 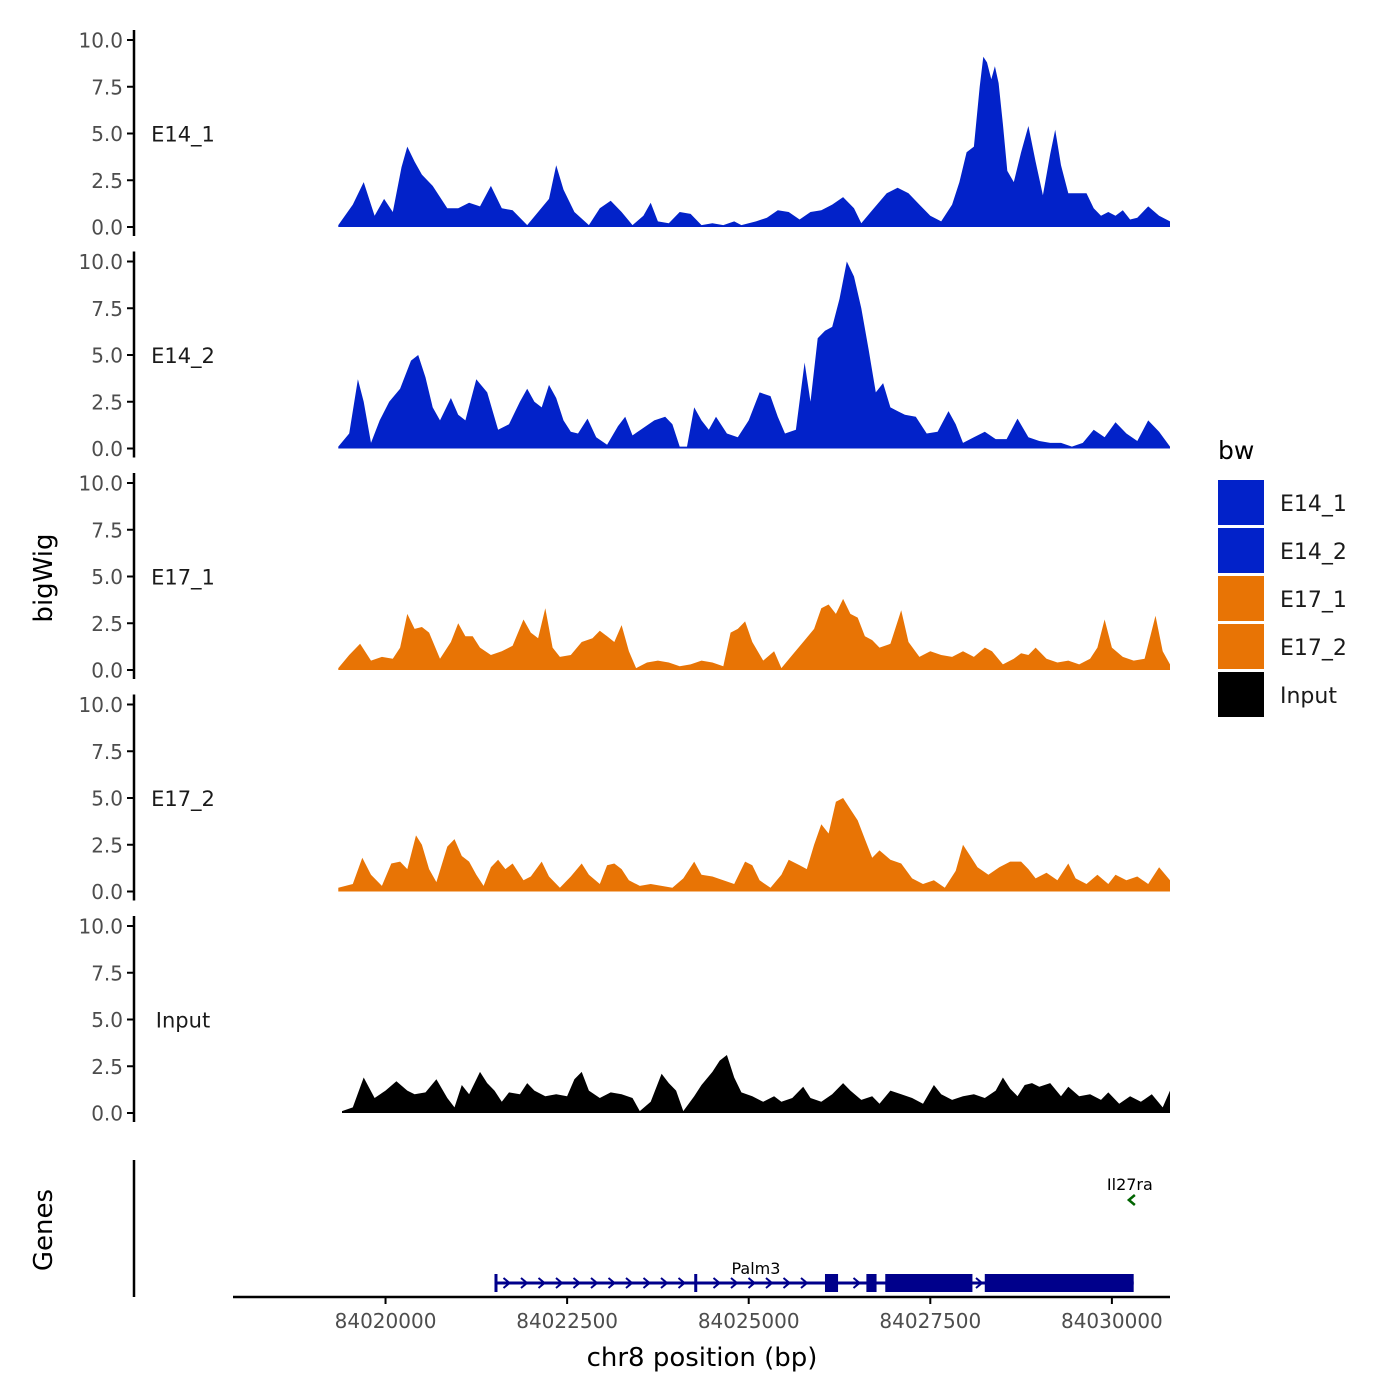 What do you see at coordinates (749, 1321) in the screenshot?
I see `x-tick-label: 84025000` at bounding box center [749, 1321].